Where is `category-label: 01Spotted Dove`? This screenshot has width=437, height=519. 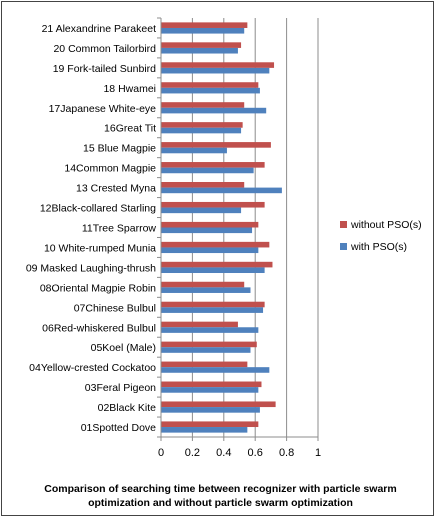
category-label: 01Spotted Dove is located at coordinates (118, 428).